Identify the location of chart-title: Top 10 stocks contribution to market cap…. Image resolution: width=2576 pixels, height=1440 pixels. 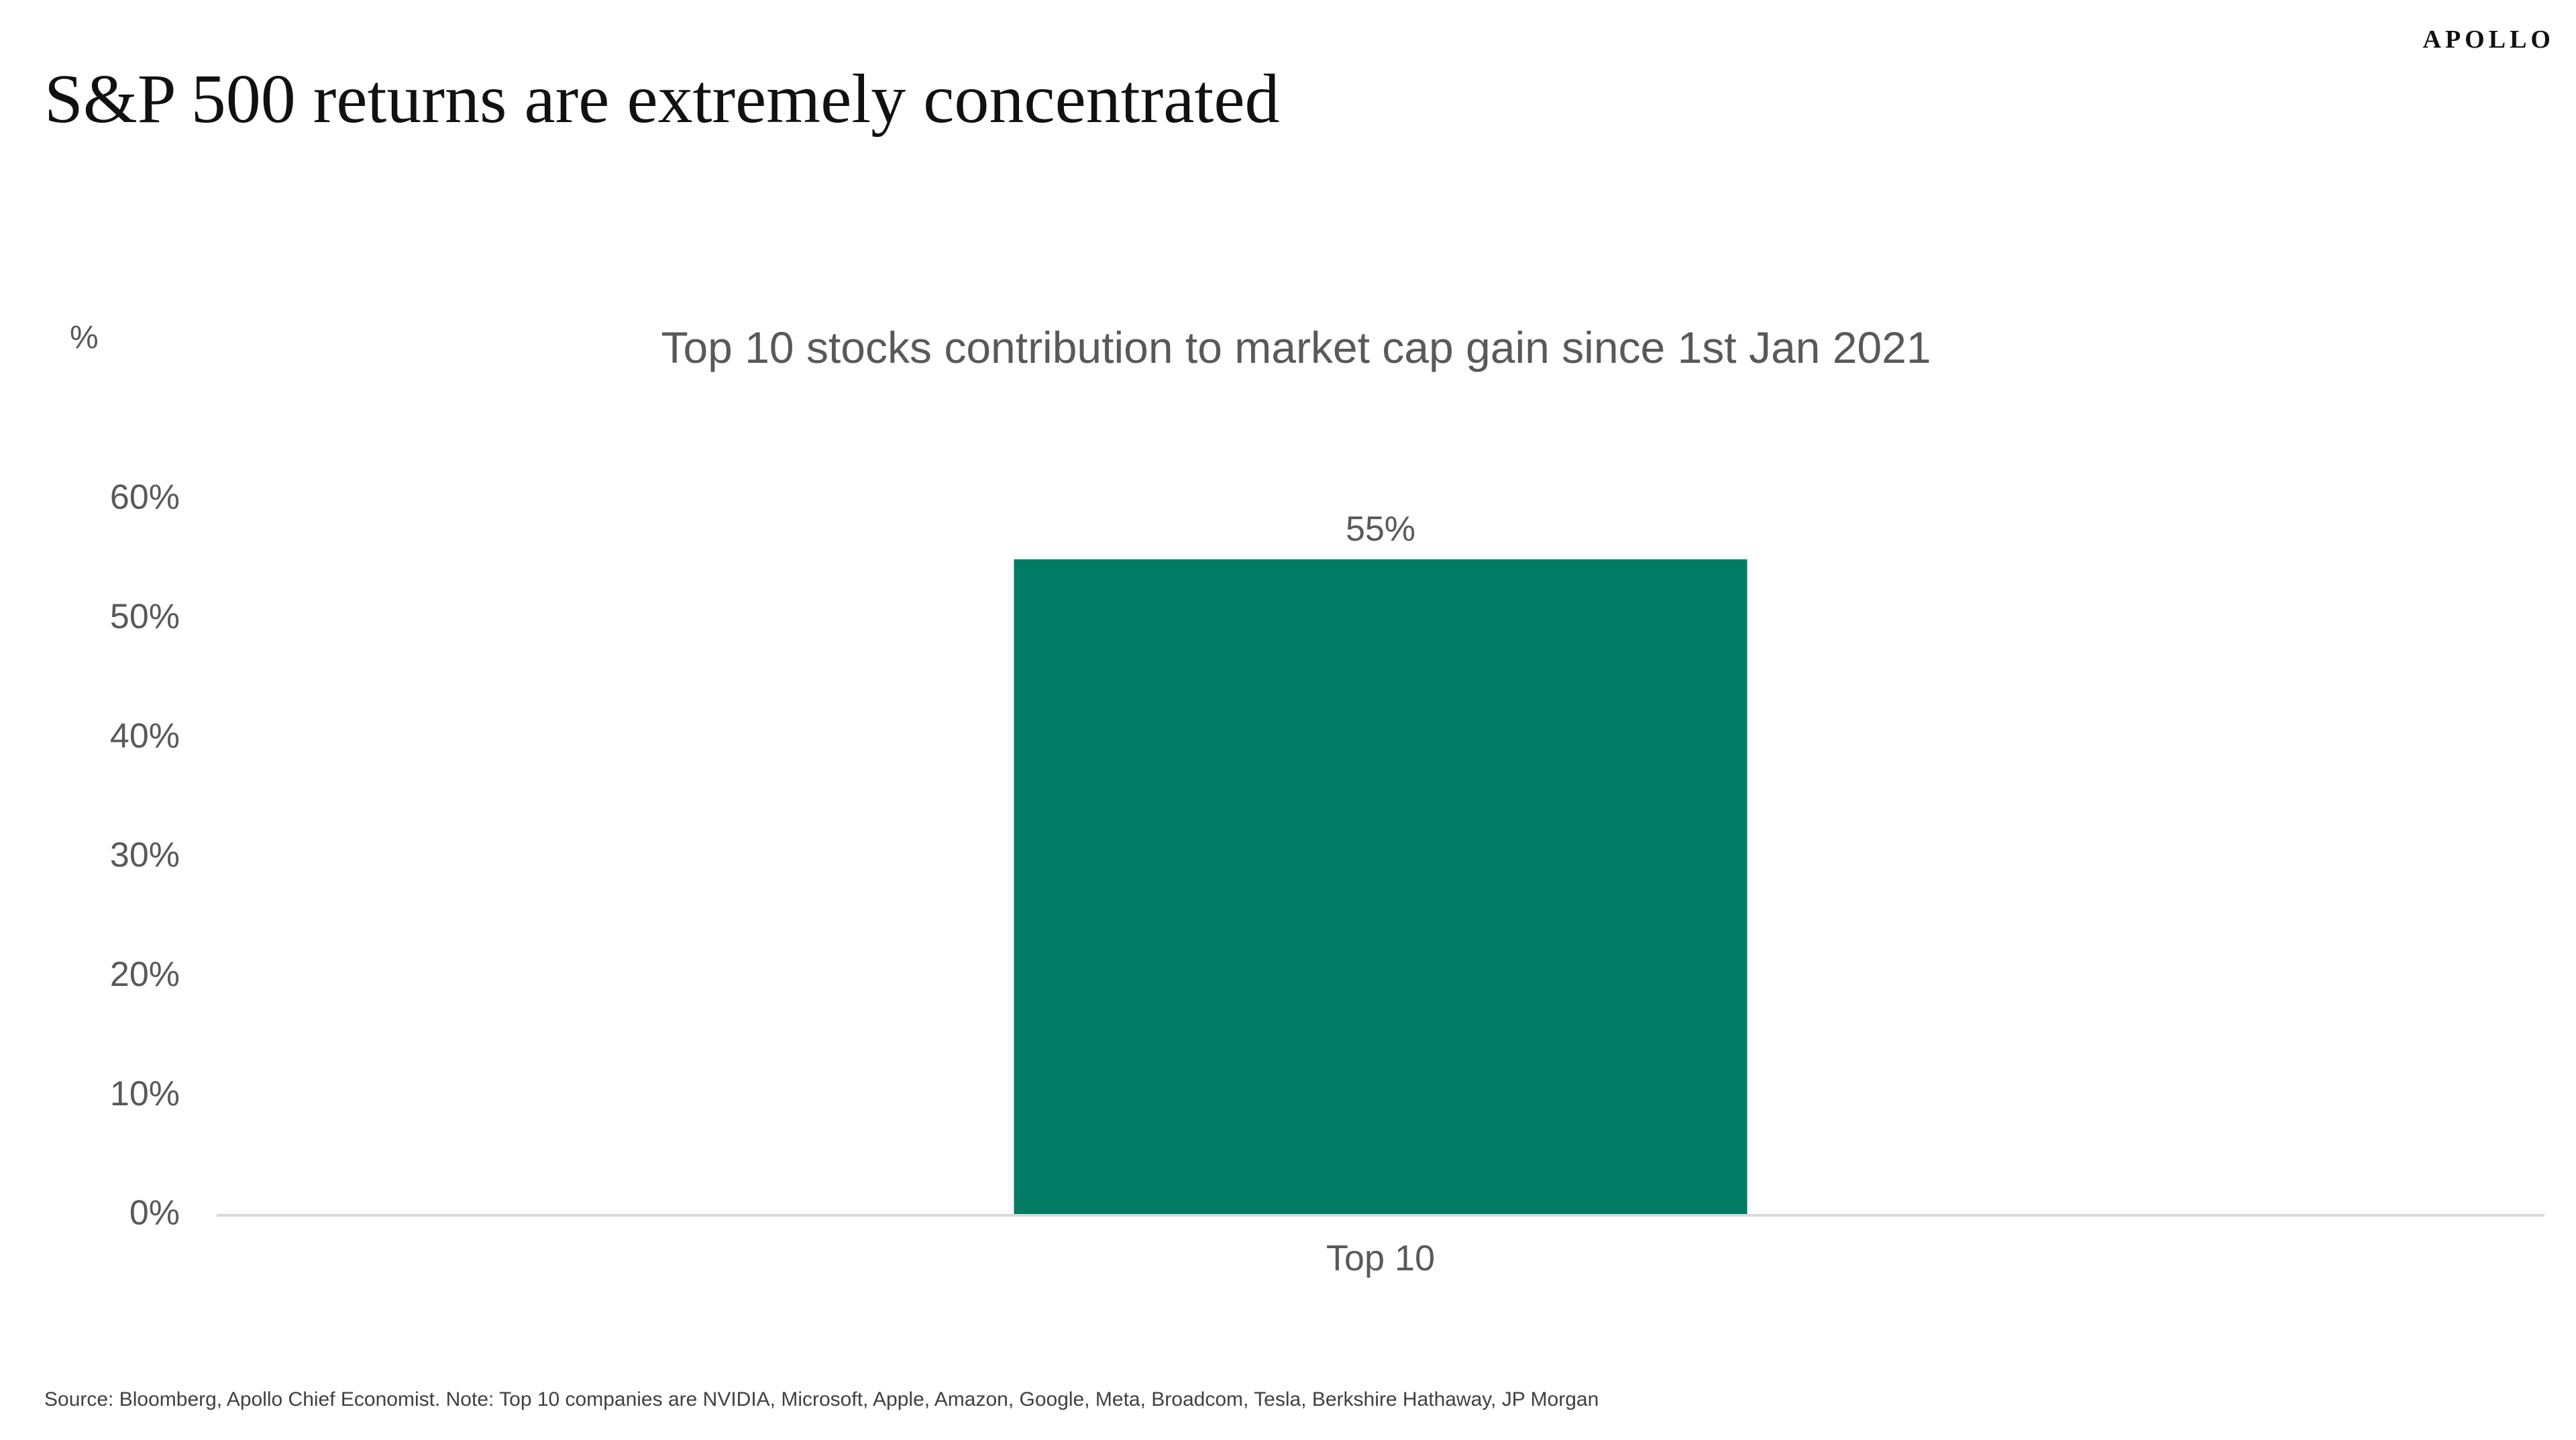
(1296, 347).